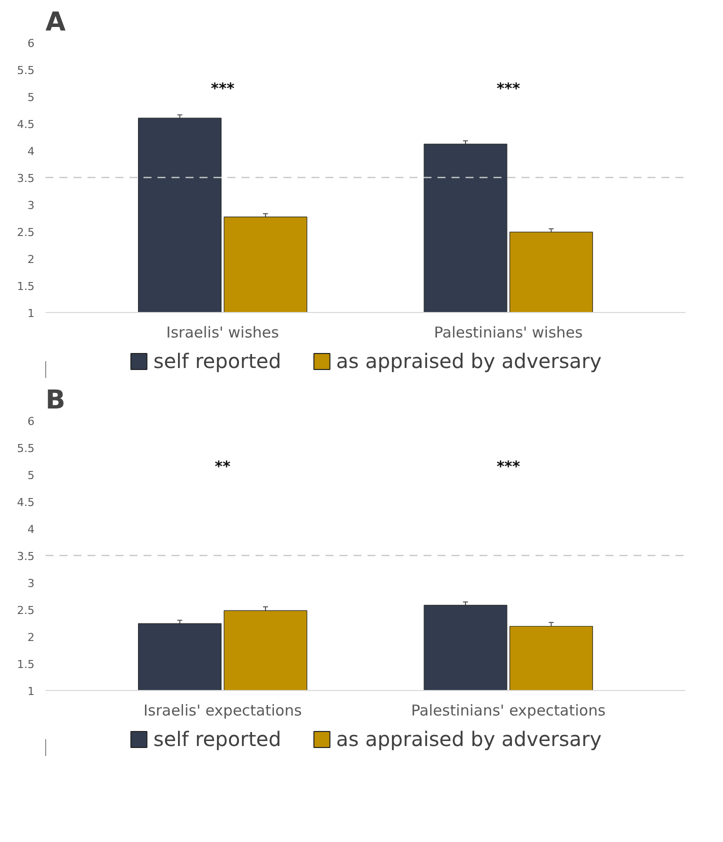 This screenshot has height=842, width=723. Describe the element at coordinates (223, 333) in the screenshot. I see `x-tick-label: Israelis' wishes` at that location.